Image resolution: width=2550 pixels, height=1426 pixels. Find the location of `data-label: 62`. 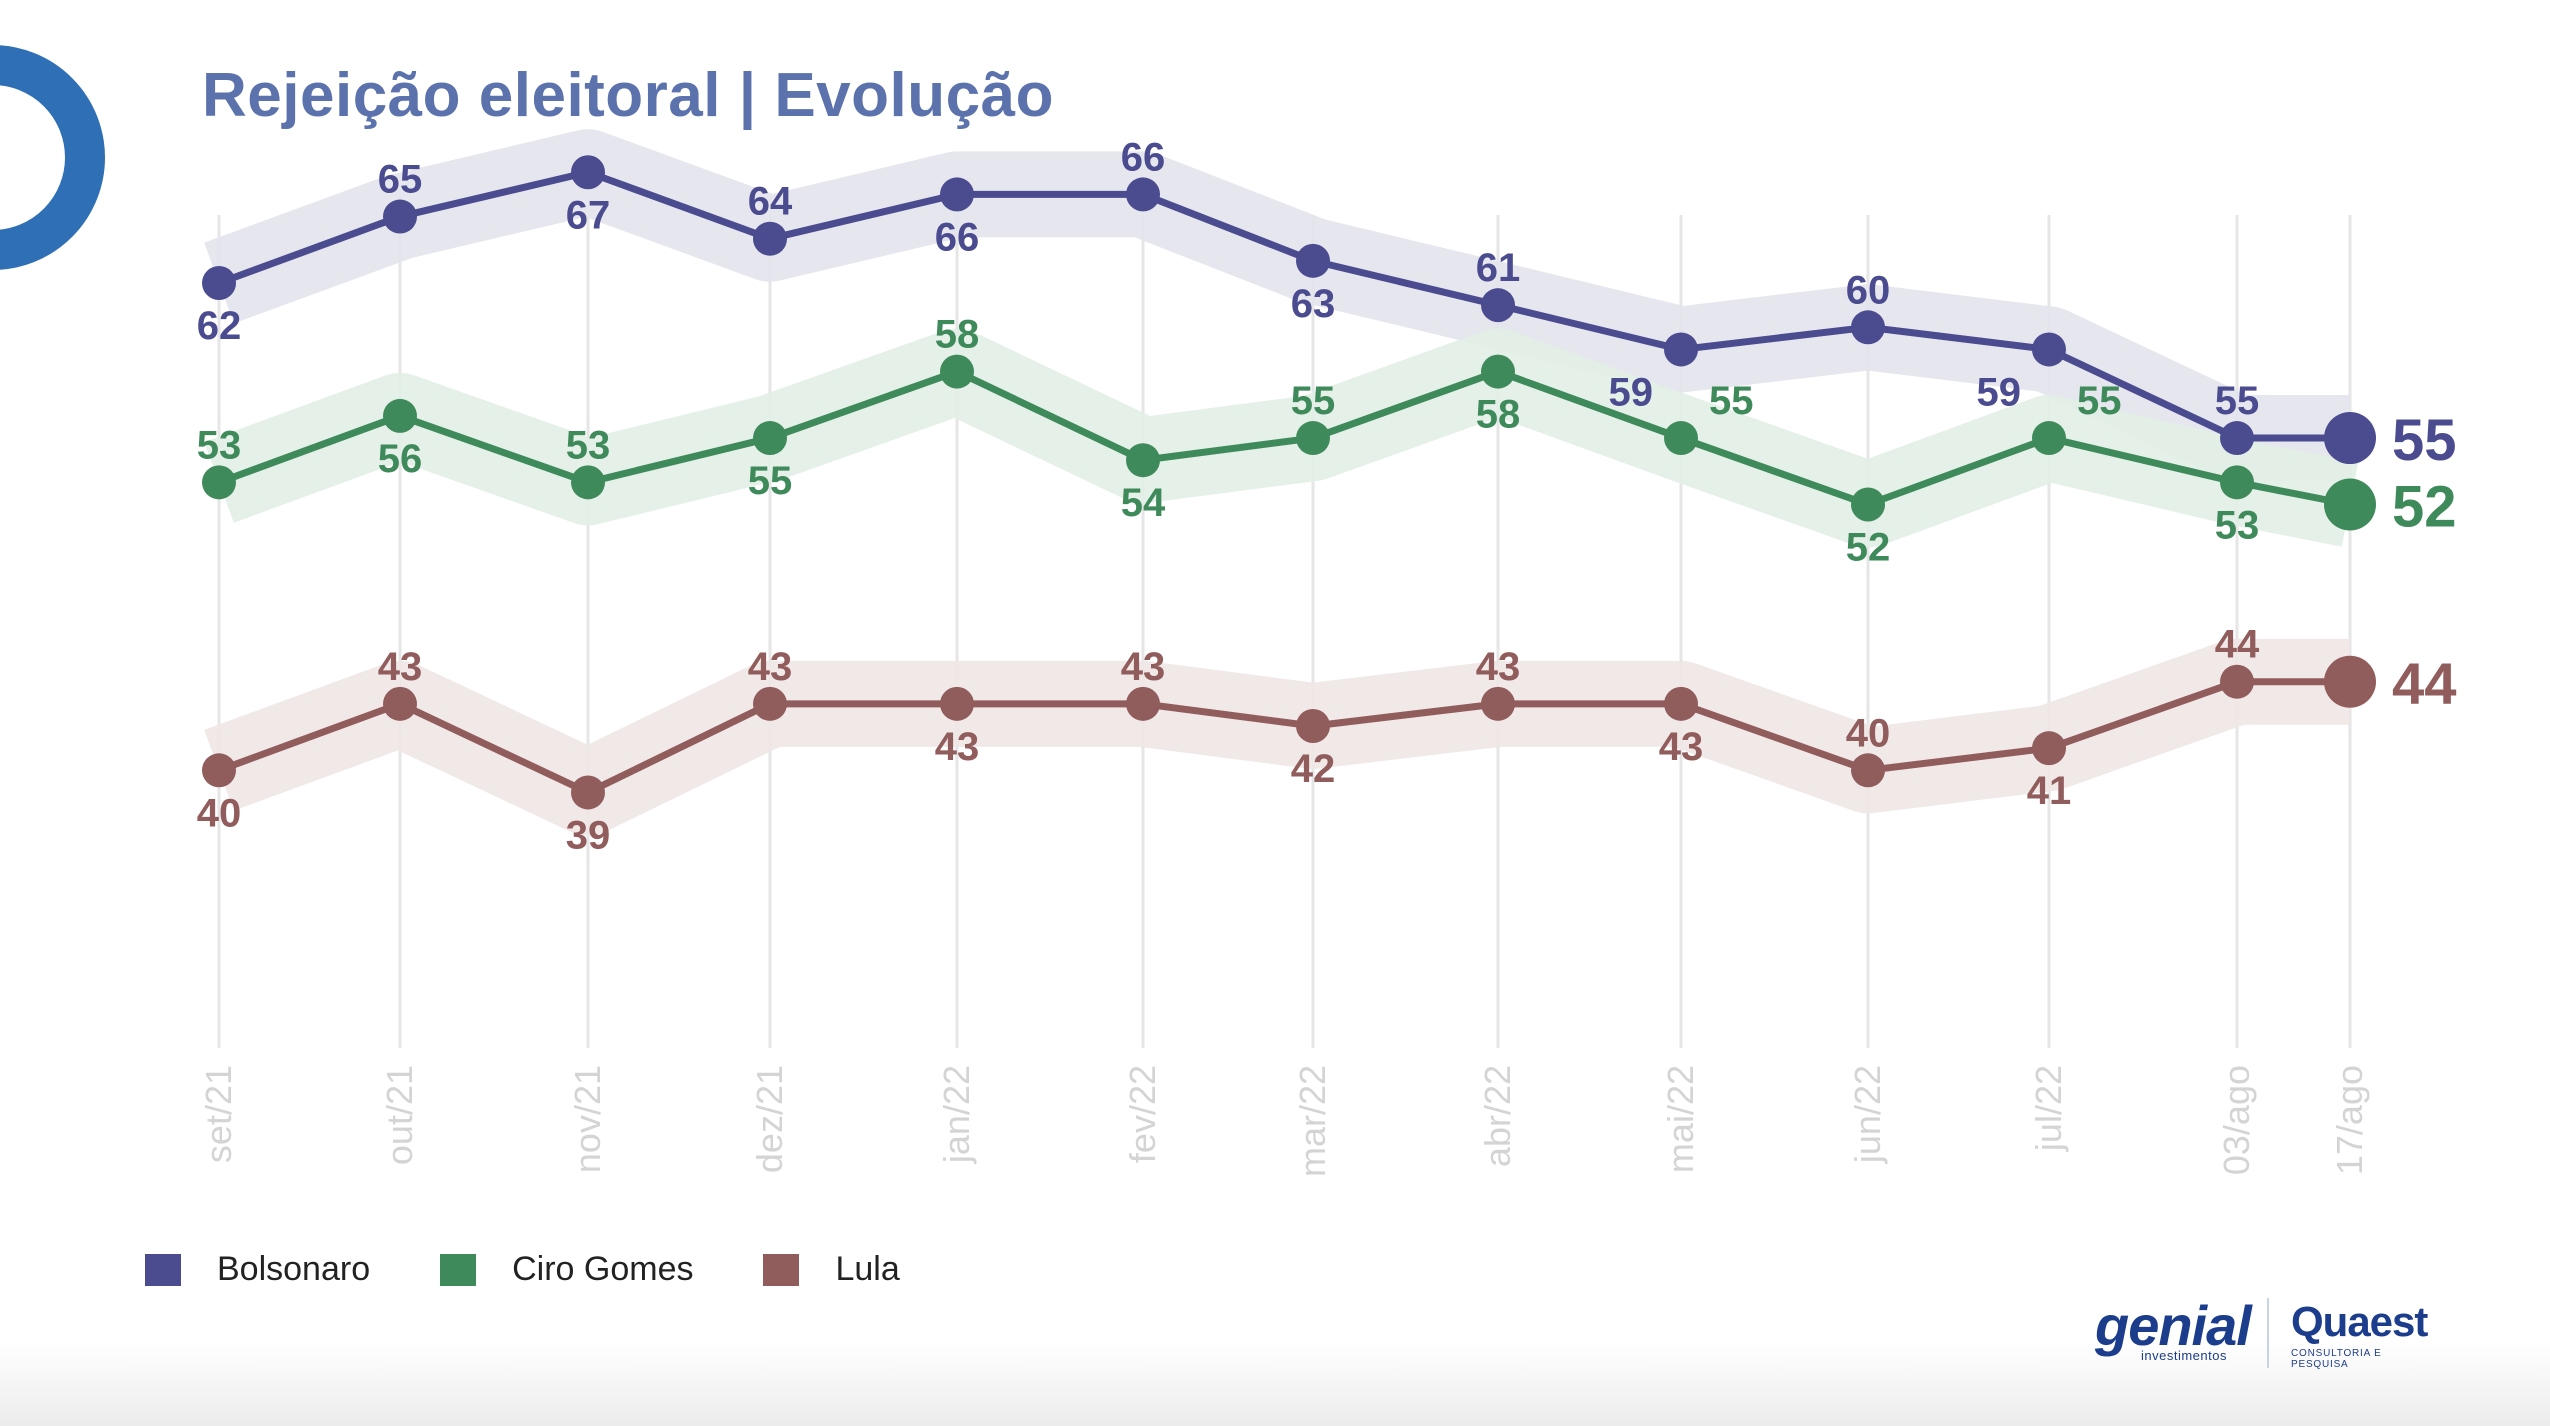

data-label: 62 is located at coordinates (219, 326).